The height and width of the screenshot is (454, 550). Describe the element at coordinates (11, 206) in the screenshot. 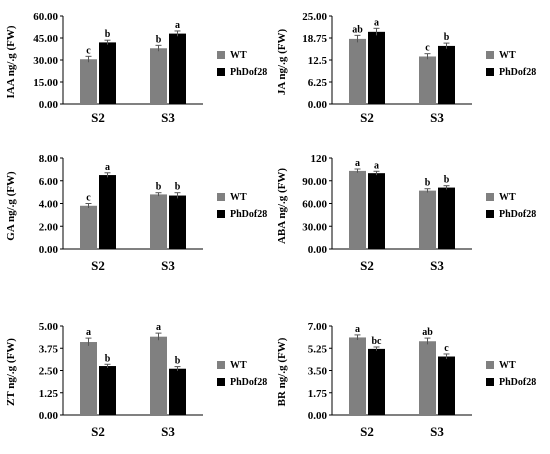

I see `y-axis-label: GA ng/.g (FW)` at that location.